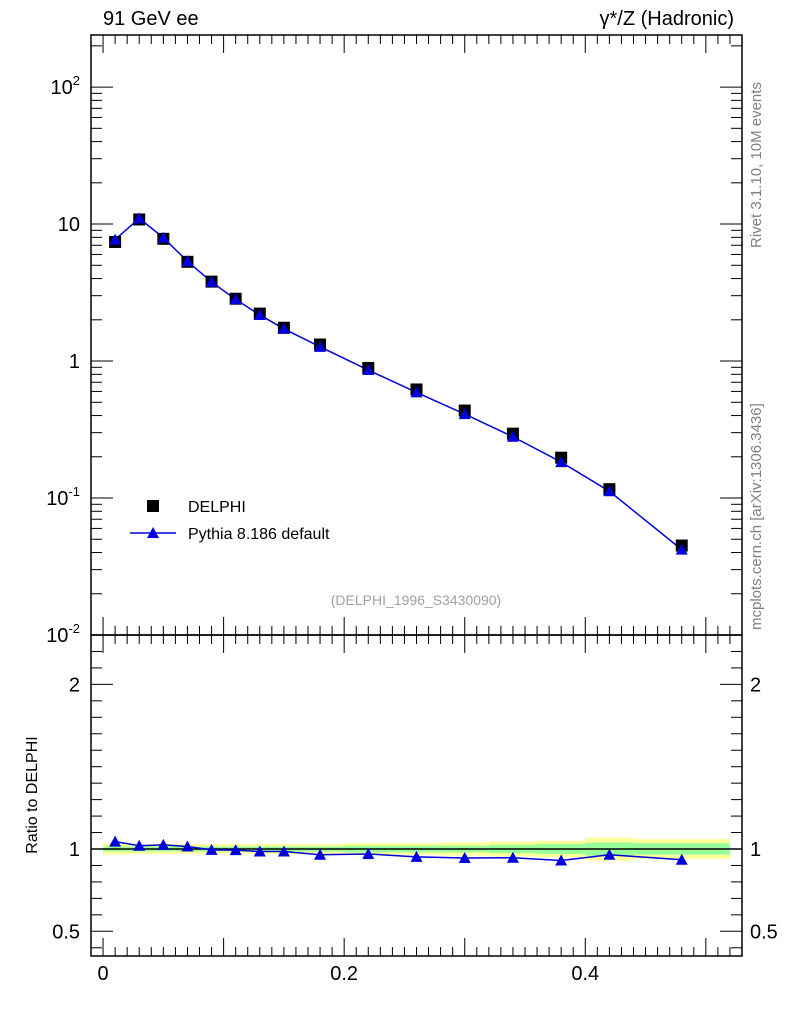 This screenshot has width=786, height=1024. Describe the element at coordinates (63, 497) in the screenshot. I see `y-tick-label: 10⁻¹` at that location.